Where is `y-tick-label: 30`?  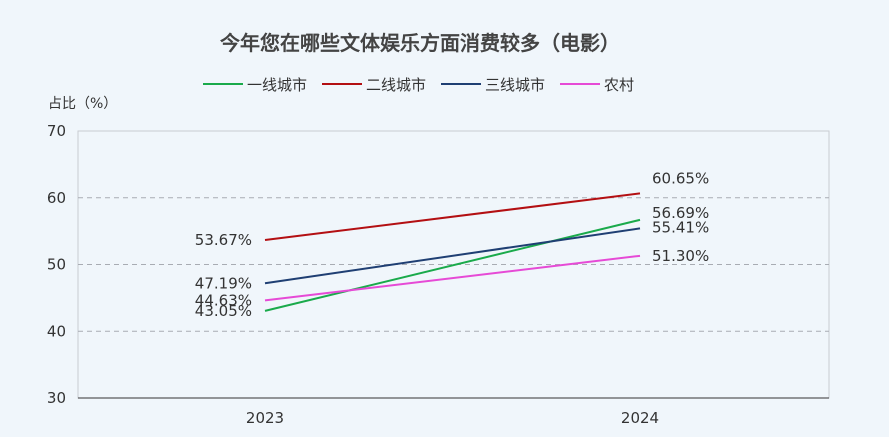
y-tick-label: 30 is located at coordinates (56, 398).